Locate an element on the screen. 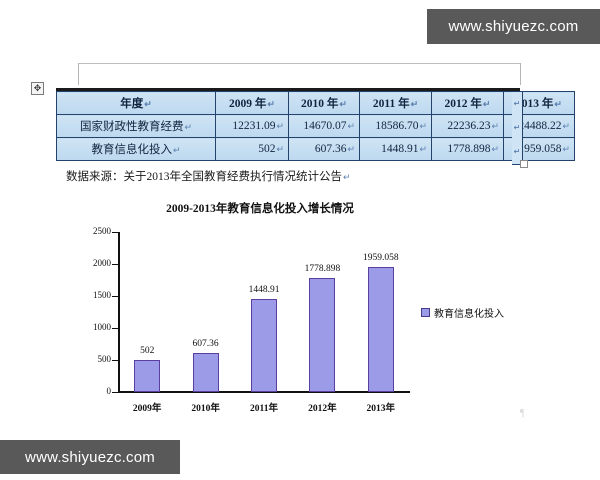 Image resolution: width=600 pixels, height=480 pixels. y-axis-tick-label: 2500 is located at coordinates (102, 231).